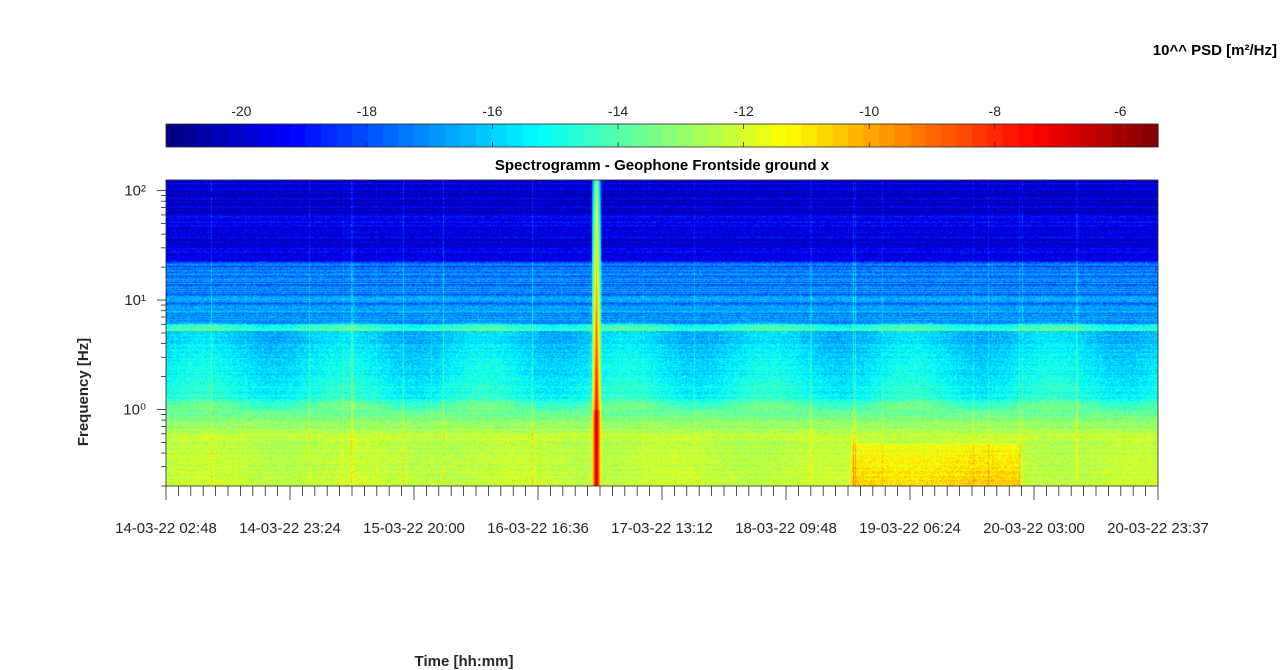 The width and height of the screenshot is (1280, 670). I want to click on y-tick-label: 10⁰, so click(134, 410).